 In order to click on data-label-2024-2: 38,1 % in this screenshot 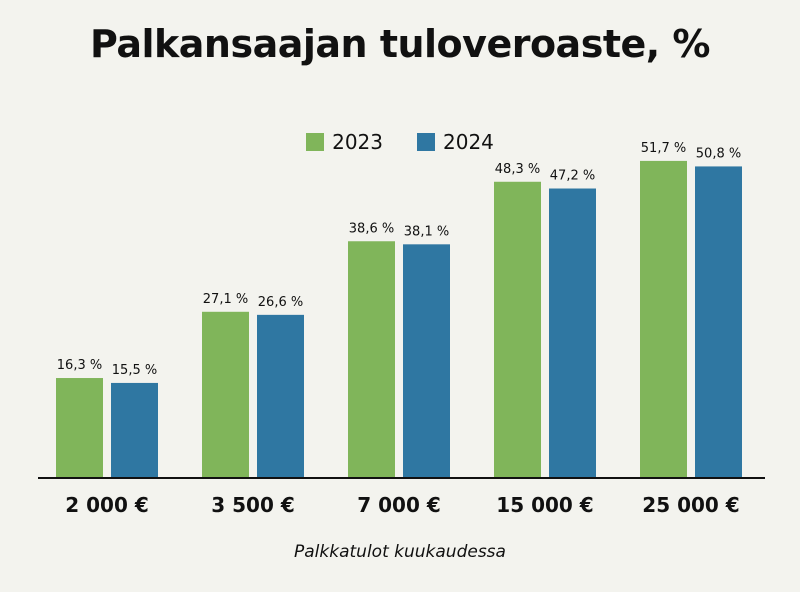, I will do `click(426, 231)`.